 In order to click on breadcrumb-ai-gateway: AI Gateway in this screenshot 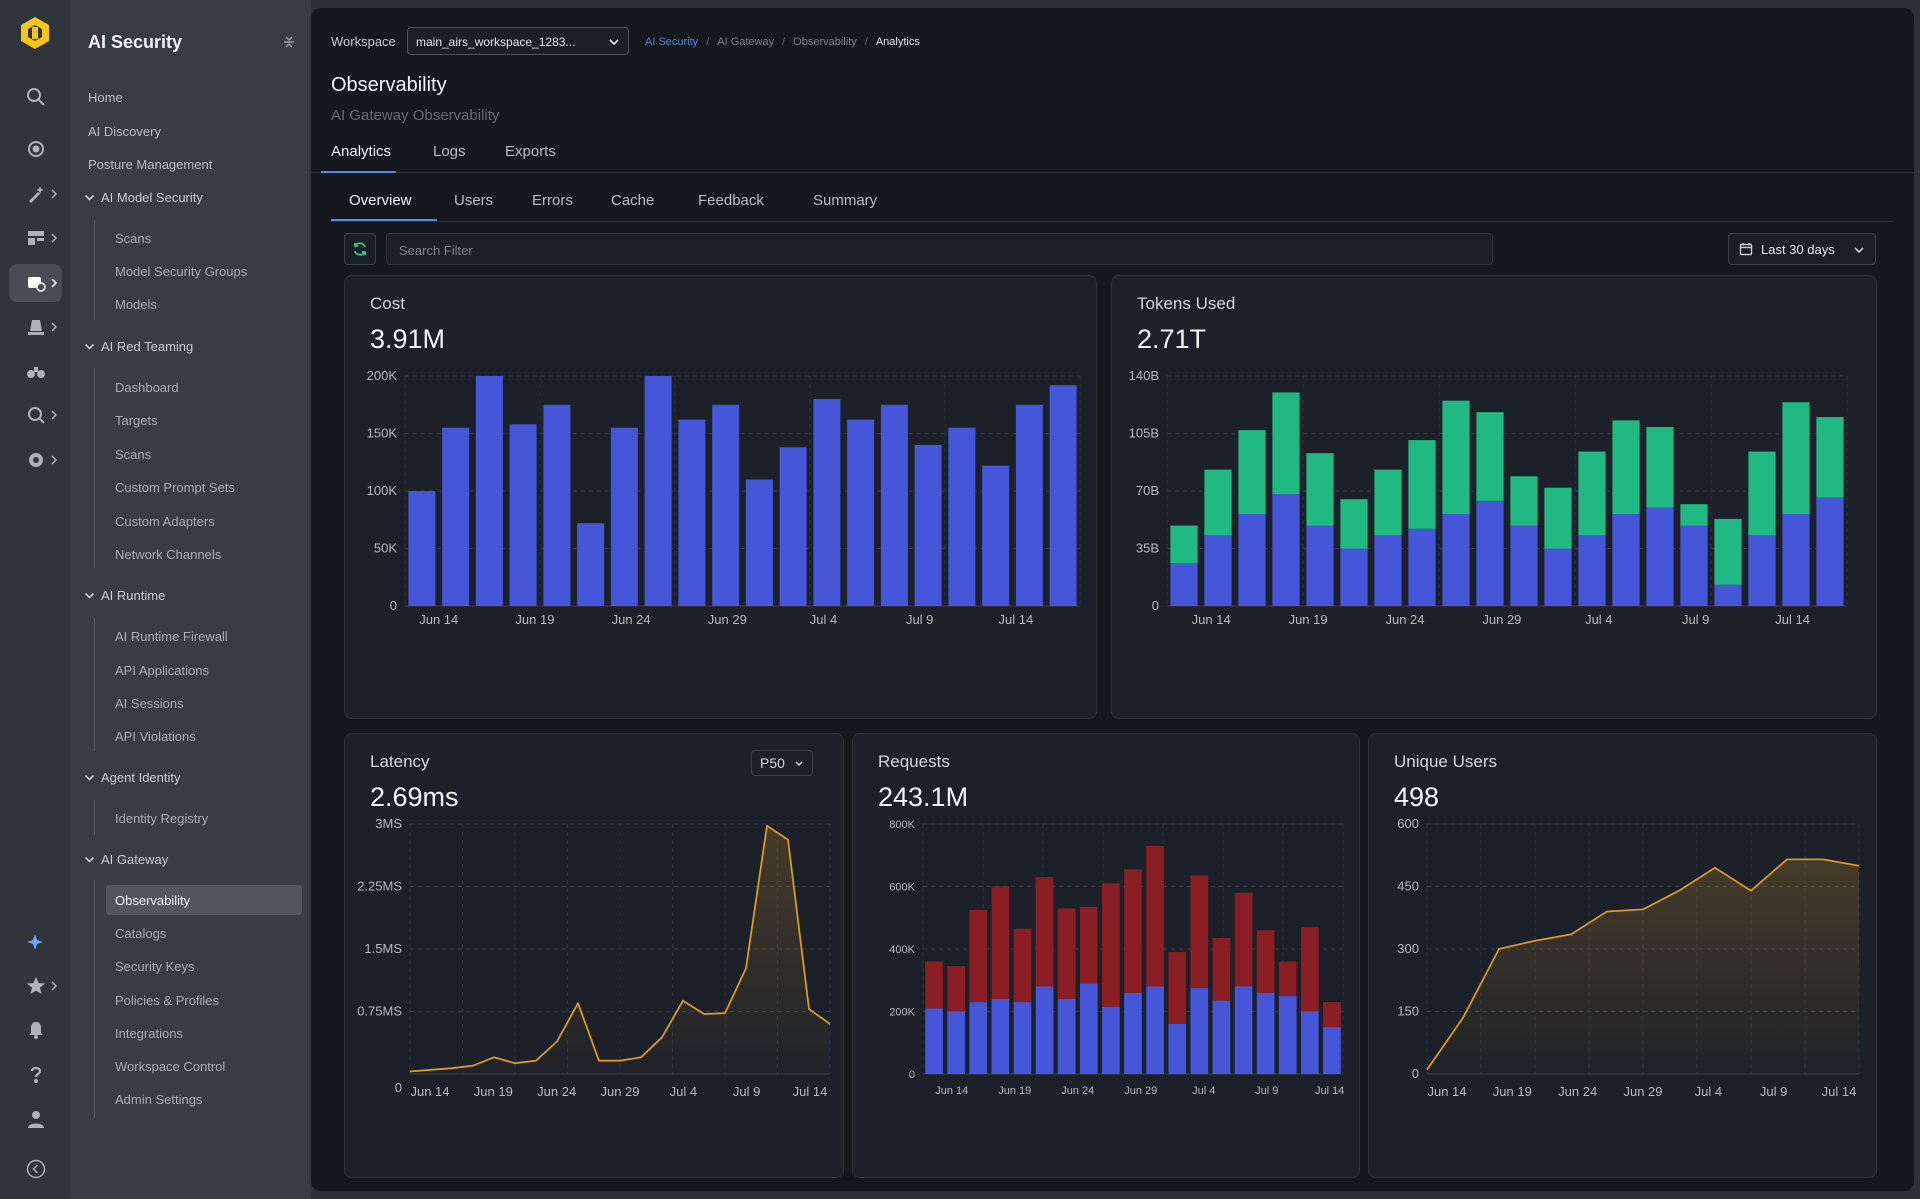, I will do `click(746, 42)`.